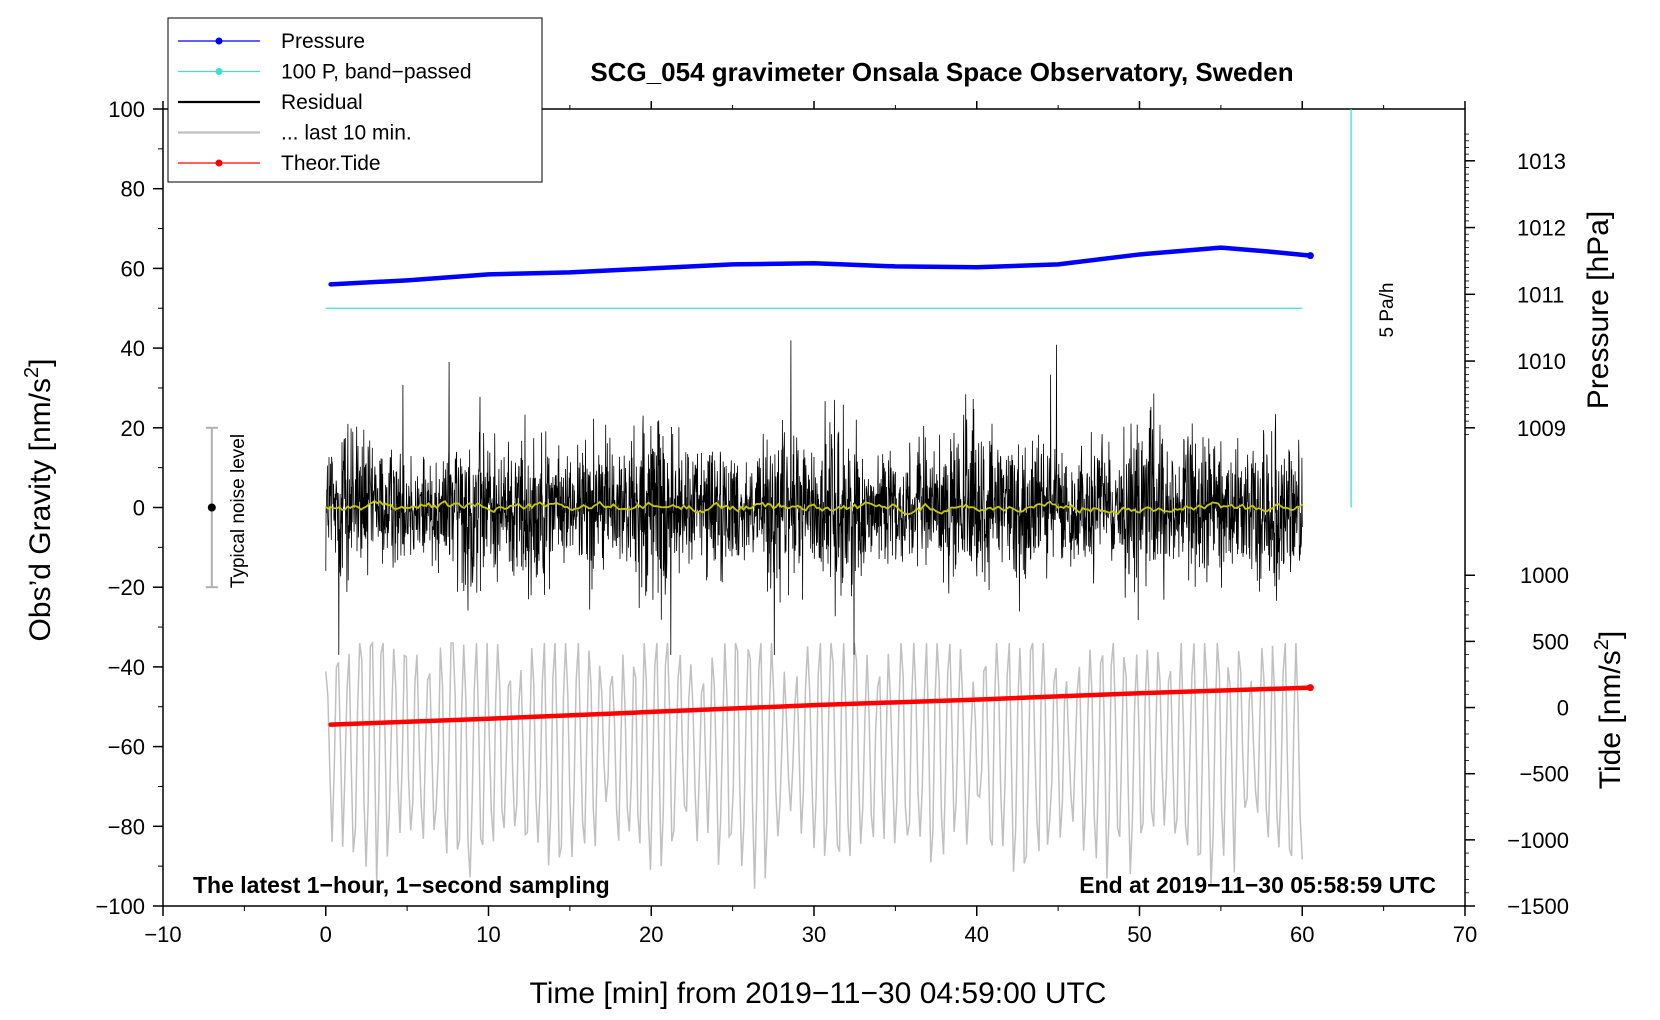 Image resolution: width=1660 pixels, height=1020 pixels. I want to click on y-tick-label: 40, so click(133, 348).